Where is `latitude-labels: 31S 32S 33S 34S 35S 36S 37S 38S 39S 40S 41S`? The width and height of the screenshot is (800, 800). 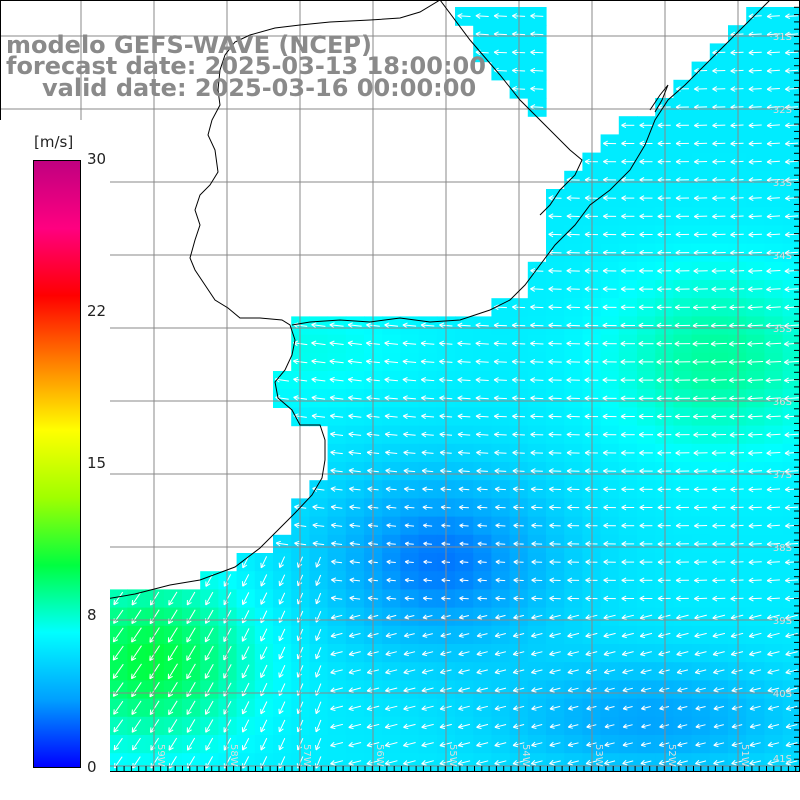
latitude-labels: 31S 32S 33S 34S 35S 36S 37S 38S 39S 40S 41S is located at coordinates (782, 398).